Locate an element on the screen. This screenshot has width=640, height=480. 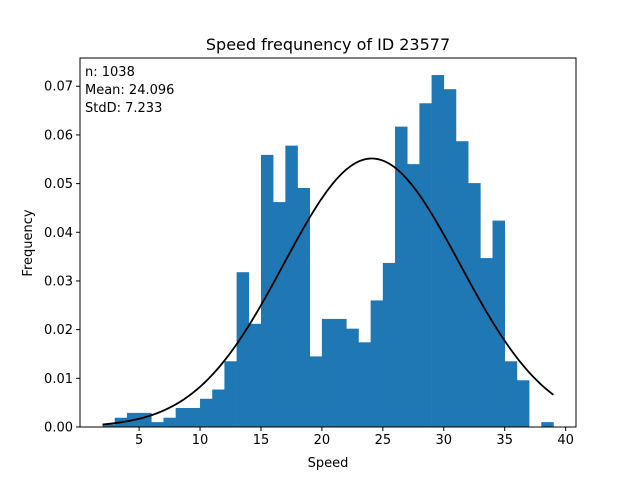
y-axis-label: Frequency is located at coordinates (28, 242).